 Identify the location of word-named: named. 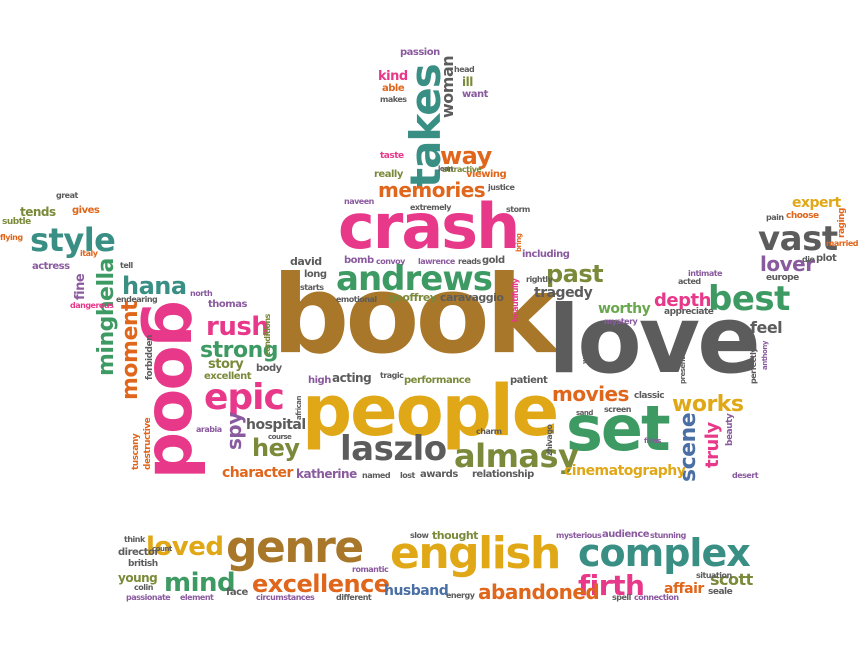
(376, 475).